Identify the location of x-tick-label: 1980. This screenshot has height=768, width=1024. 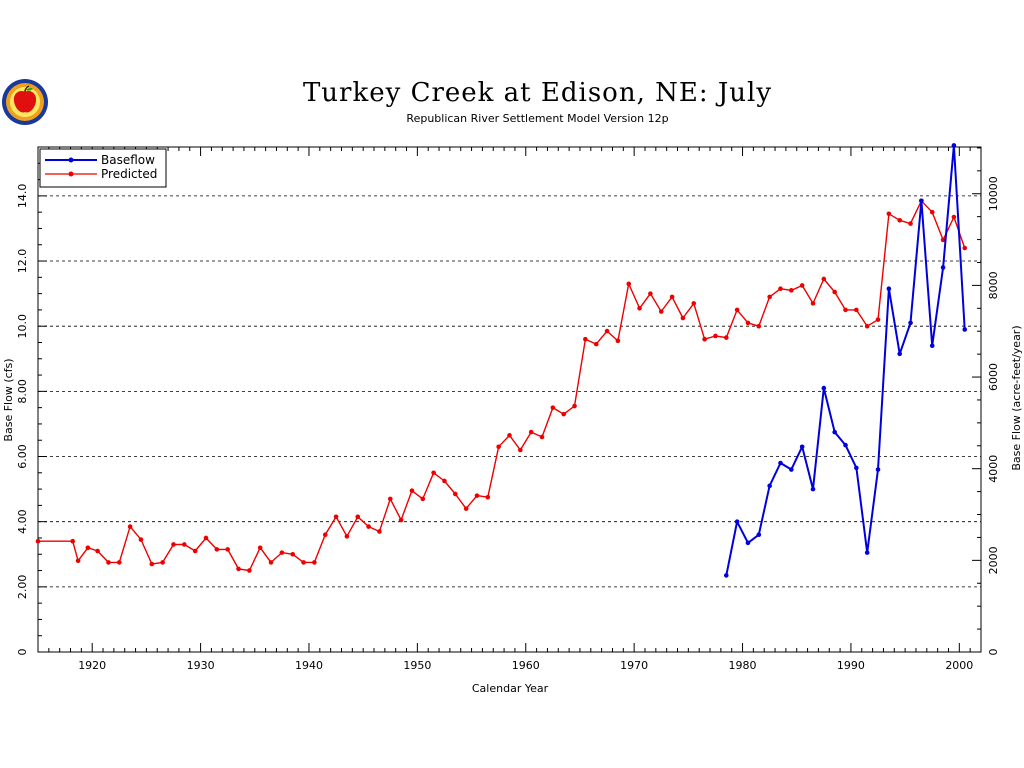
(743, 665).